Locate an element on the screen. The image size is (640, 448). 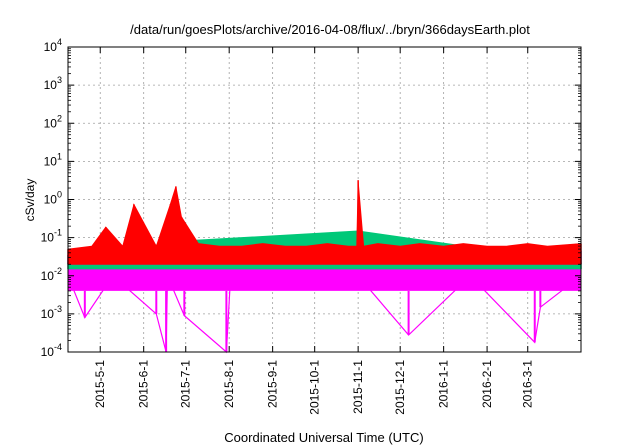
y-tick-label: 10² is located at coordinates (53, 121).